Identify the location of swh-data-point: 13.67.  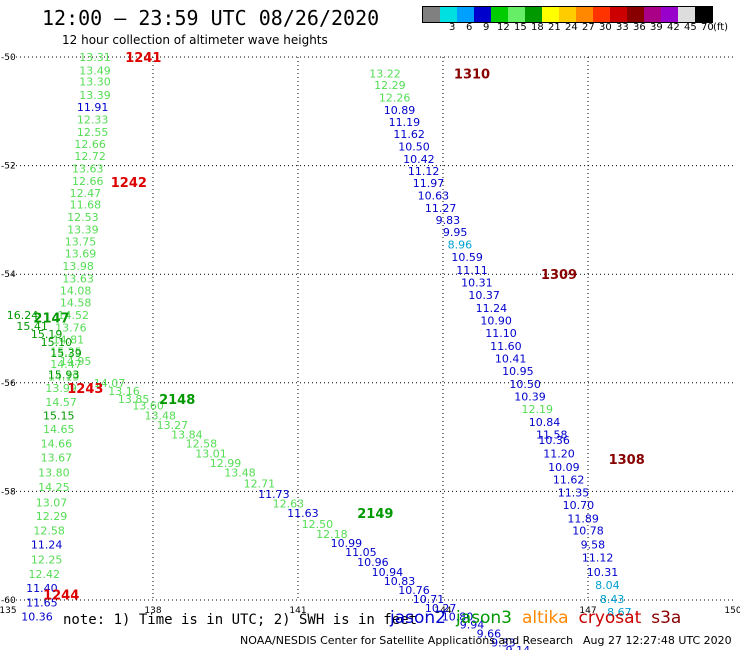
(57, 458).